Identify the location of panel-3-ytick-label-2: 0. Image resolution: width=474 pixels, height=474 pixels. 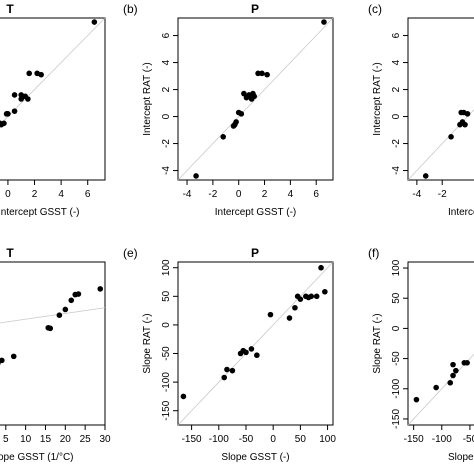
(396, 116).